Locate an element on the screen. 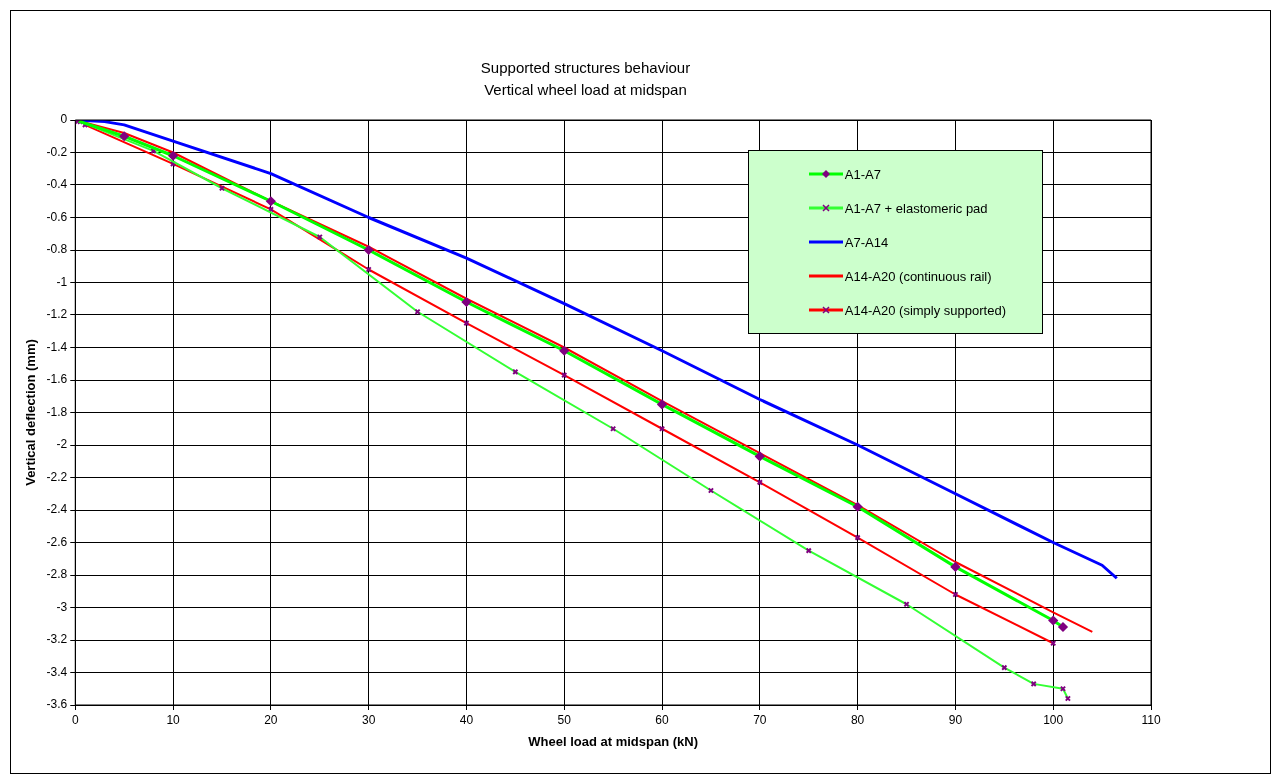 The width and height of the screenshot is (1281, 784). y-tick-label: -0.4 is located at coordinates (57, 184).